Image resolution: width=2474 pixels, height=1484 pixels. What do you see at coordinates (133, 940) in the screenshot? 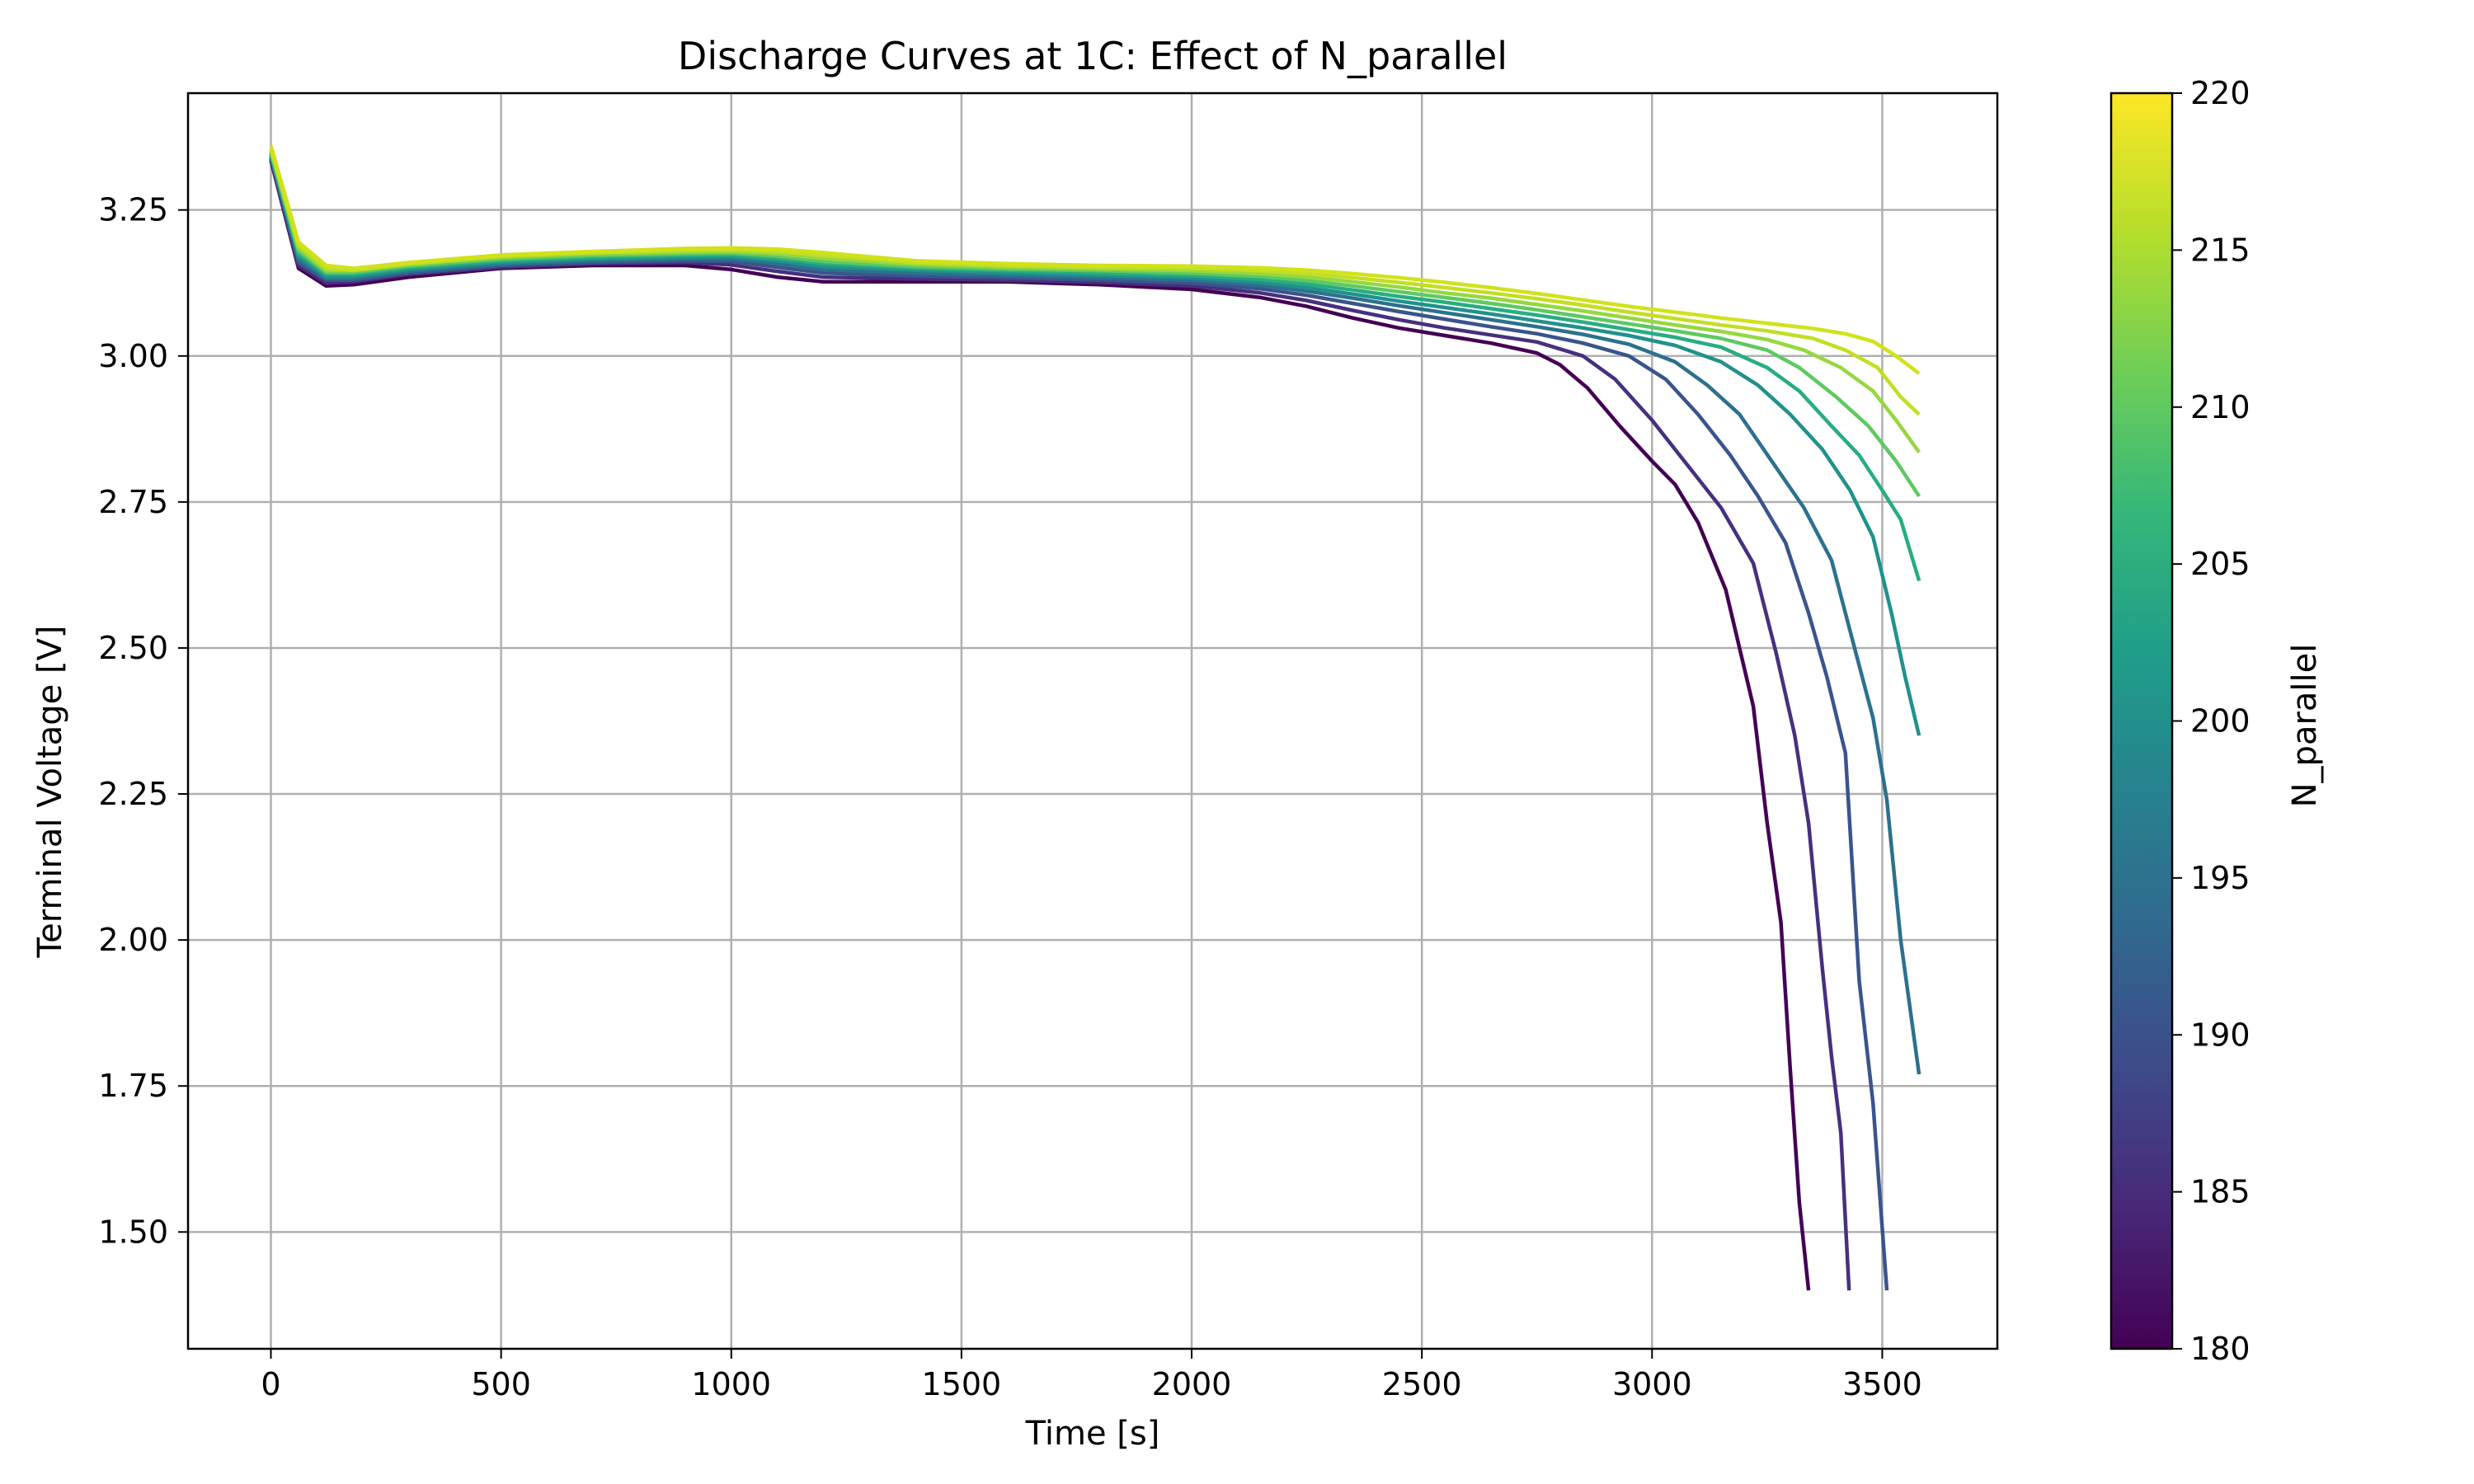
I see `y-tick-label: 2.00` at bounding box center [133, 940].